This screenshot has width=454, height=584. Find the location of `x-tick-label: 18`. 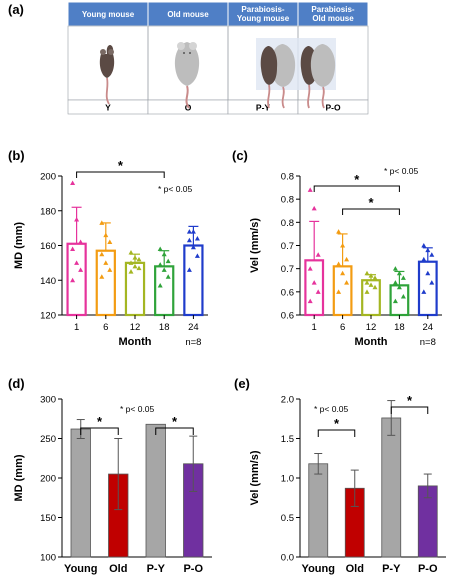

x-tick-label: 18 is located at coordinates (399, 327).